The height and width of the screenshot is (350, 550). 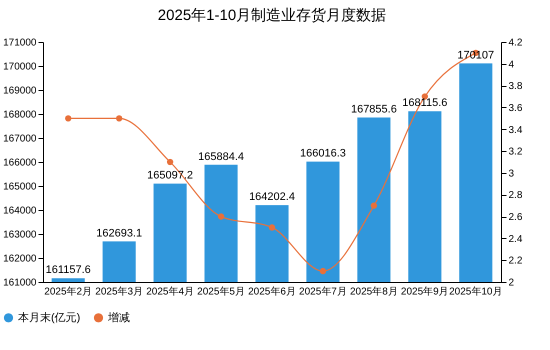 What do you see at coordinates (20, 187) in the screenshot?
I see `y-tick-label: 165000` at bounding box center [20, 187].